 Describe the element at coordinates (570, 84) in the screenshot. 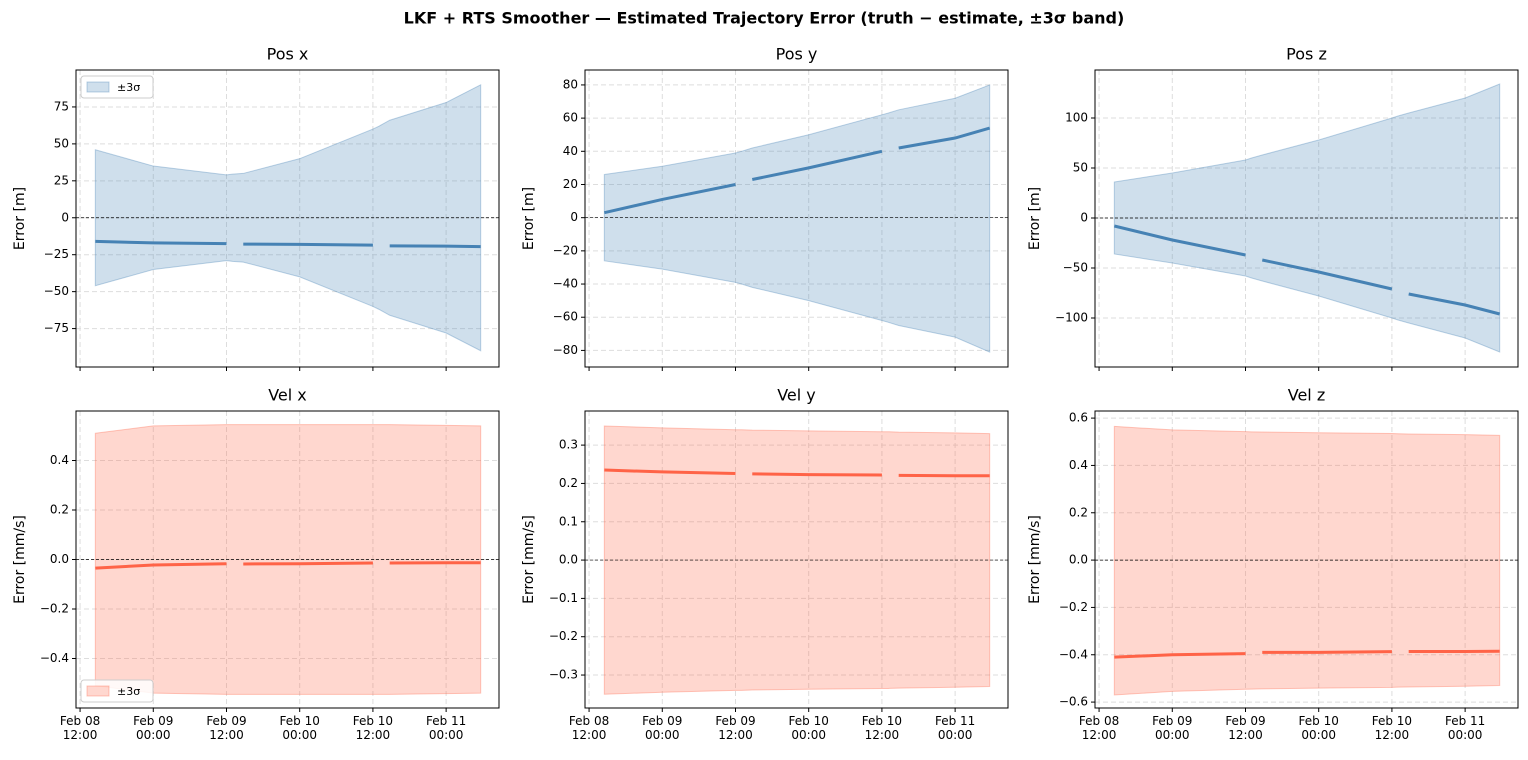

I see `y-tick-label: 80` at that location.